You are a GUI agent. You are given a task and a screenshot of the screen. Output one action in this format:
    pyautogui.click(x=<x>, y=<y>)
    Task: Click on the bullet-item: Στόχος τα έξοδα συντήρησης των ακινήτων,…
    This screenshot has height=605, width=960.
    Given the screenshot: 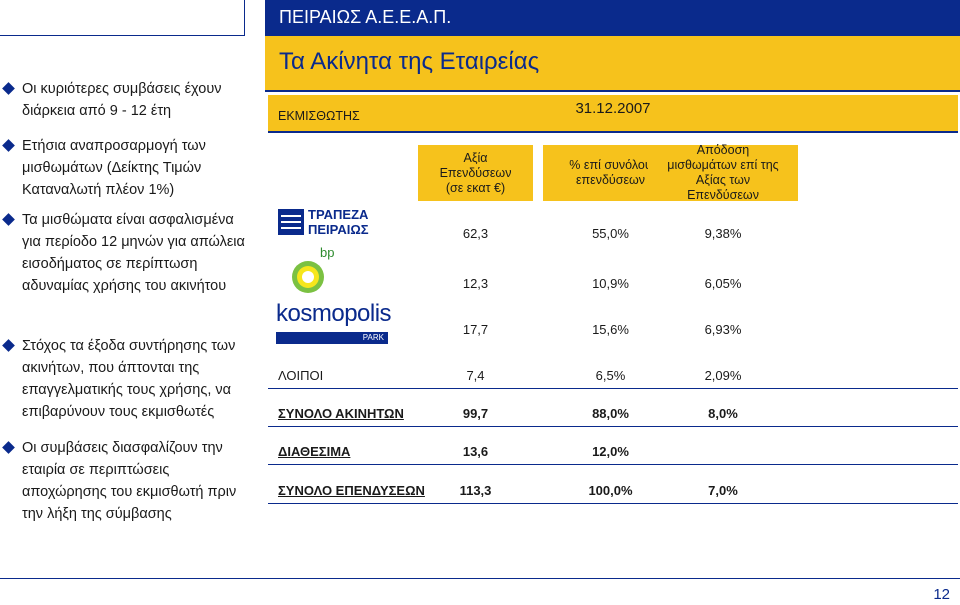 What is the action you would take?
    pyautogui.click(x=128, y=379)
    